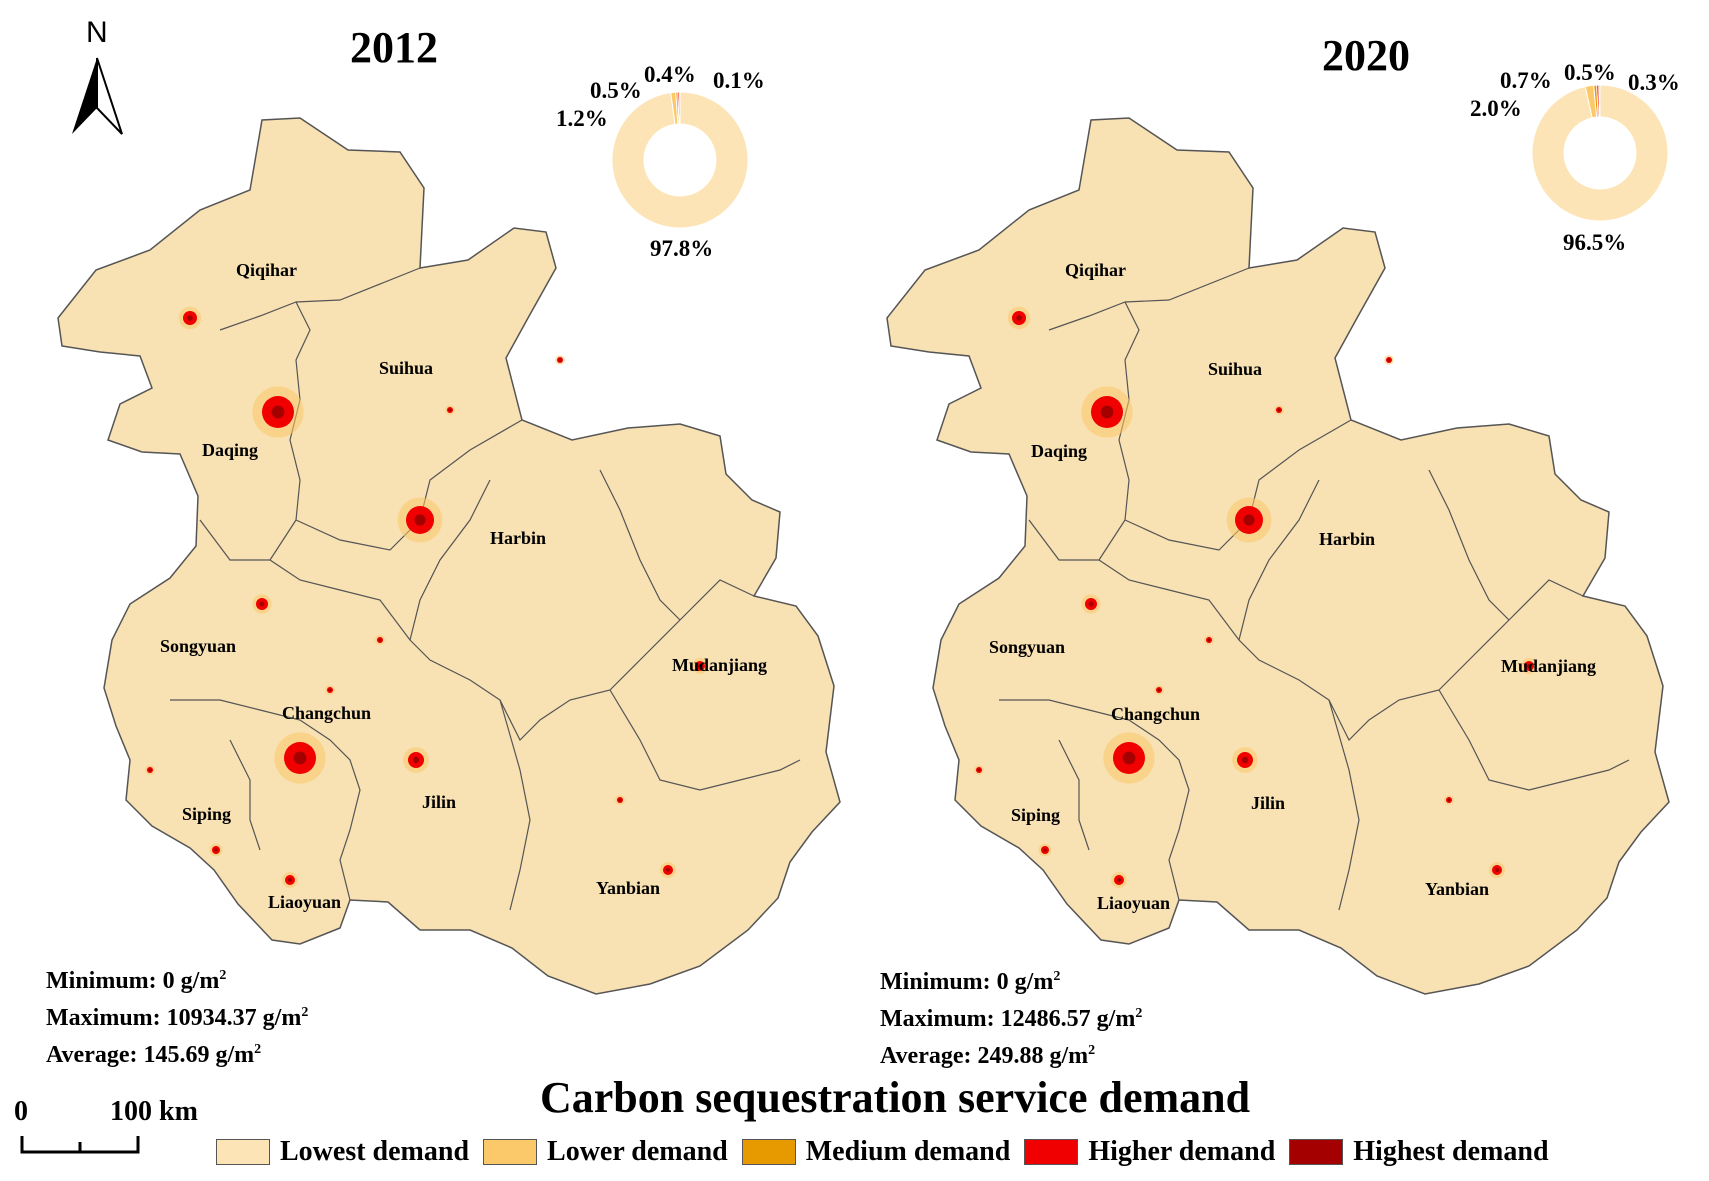  I want to click on legend-item-higher: Higher demand, so click(1149, 1152).